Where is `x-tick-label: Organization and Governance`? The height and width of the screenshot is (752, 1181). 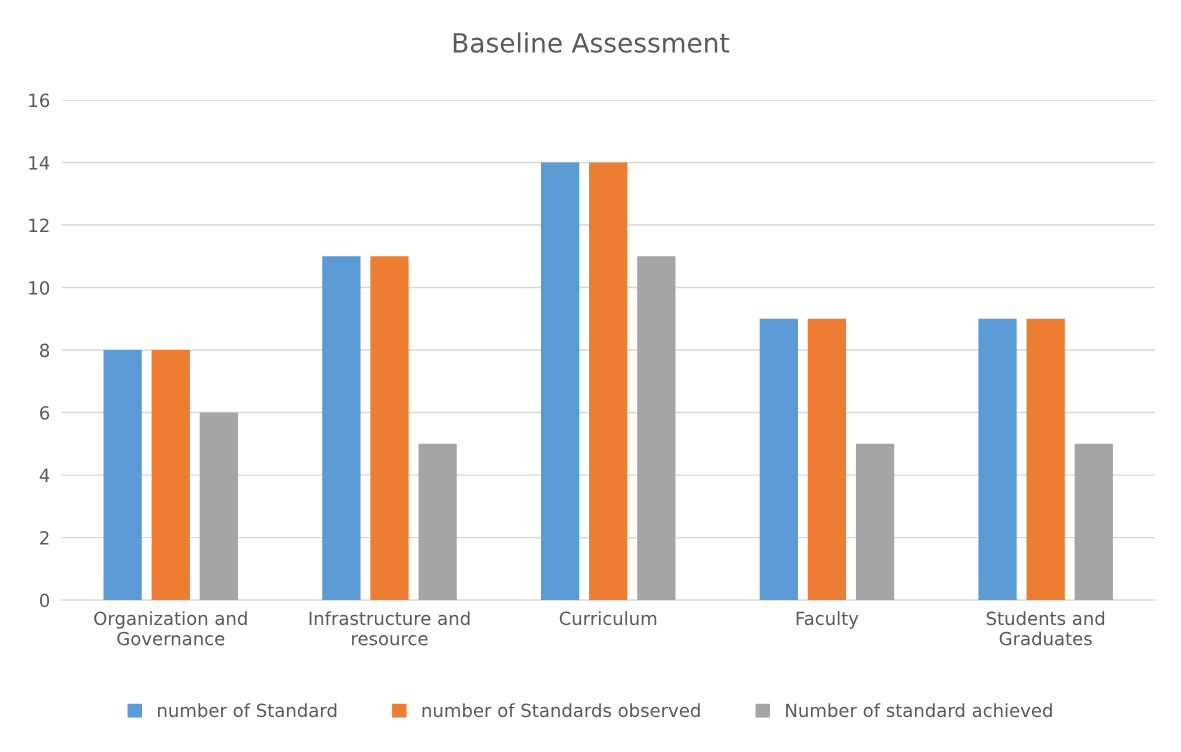
x-tick-label: Organization and Governance is located at coordinates (170, 628).